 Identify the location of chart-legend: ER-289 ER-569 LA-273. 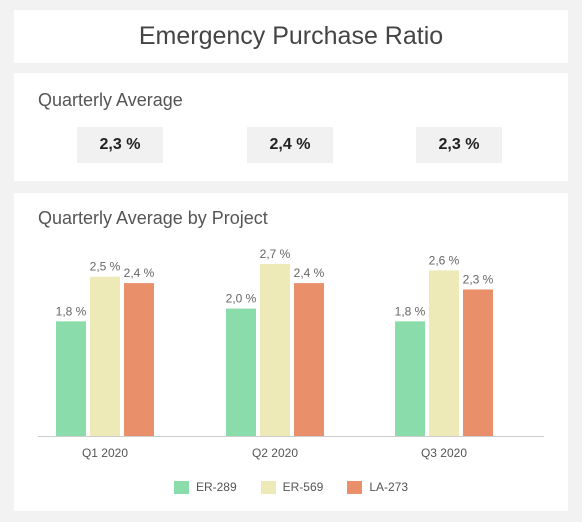
(291, 487).